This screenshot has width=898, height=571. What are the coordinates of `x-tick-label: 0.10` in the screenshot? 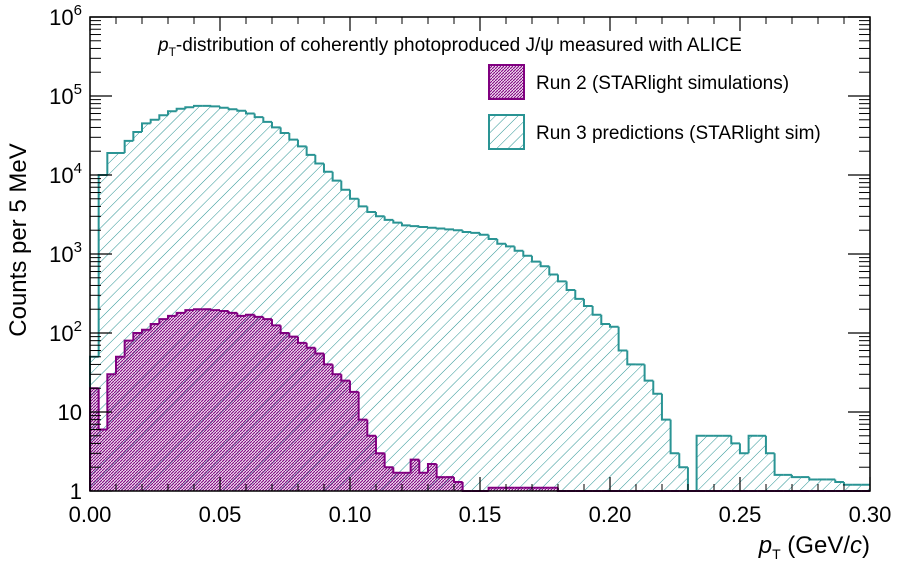 It's located at (350, 514).